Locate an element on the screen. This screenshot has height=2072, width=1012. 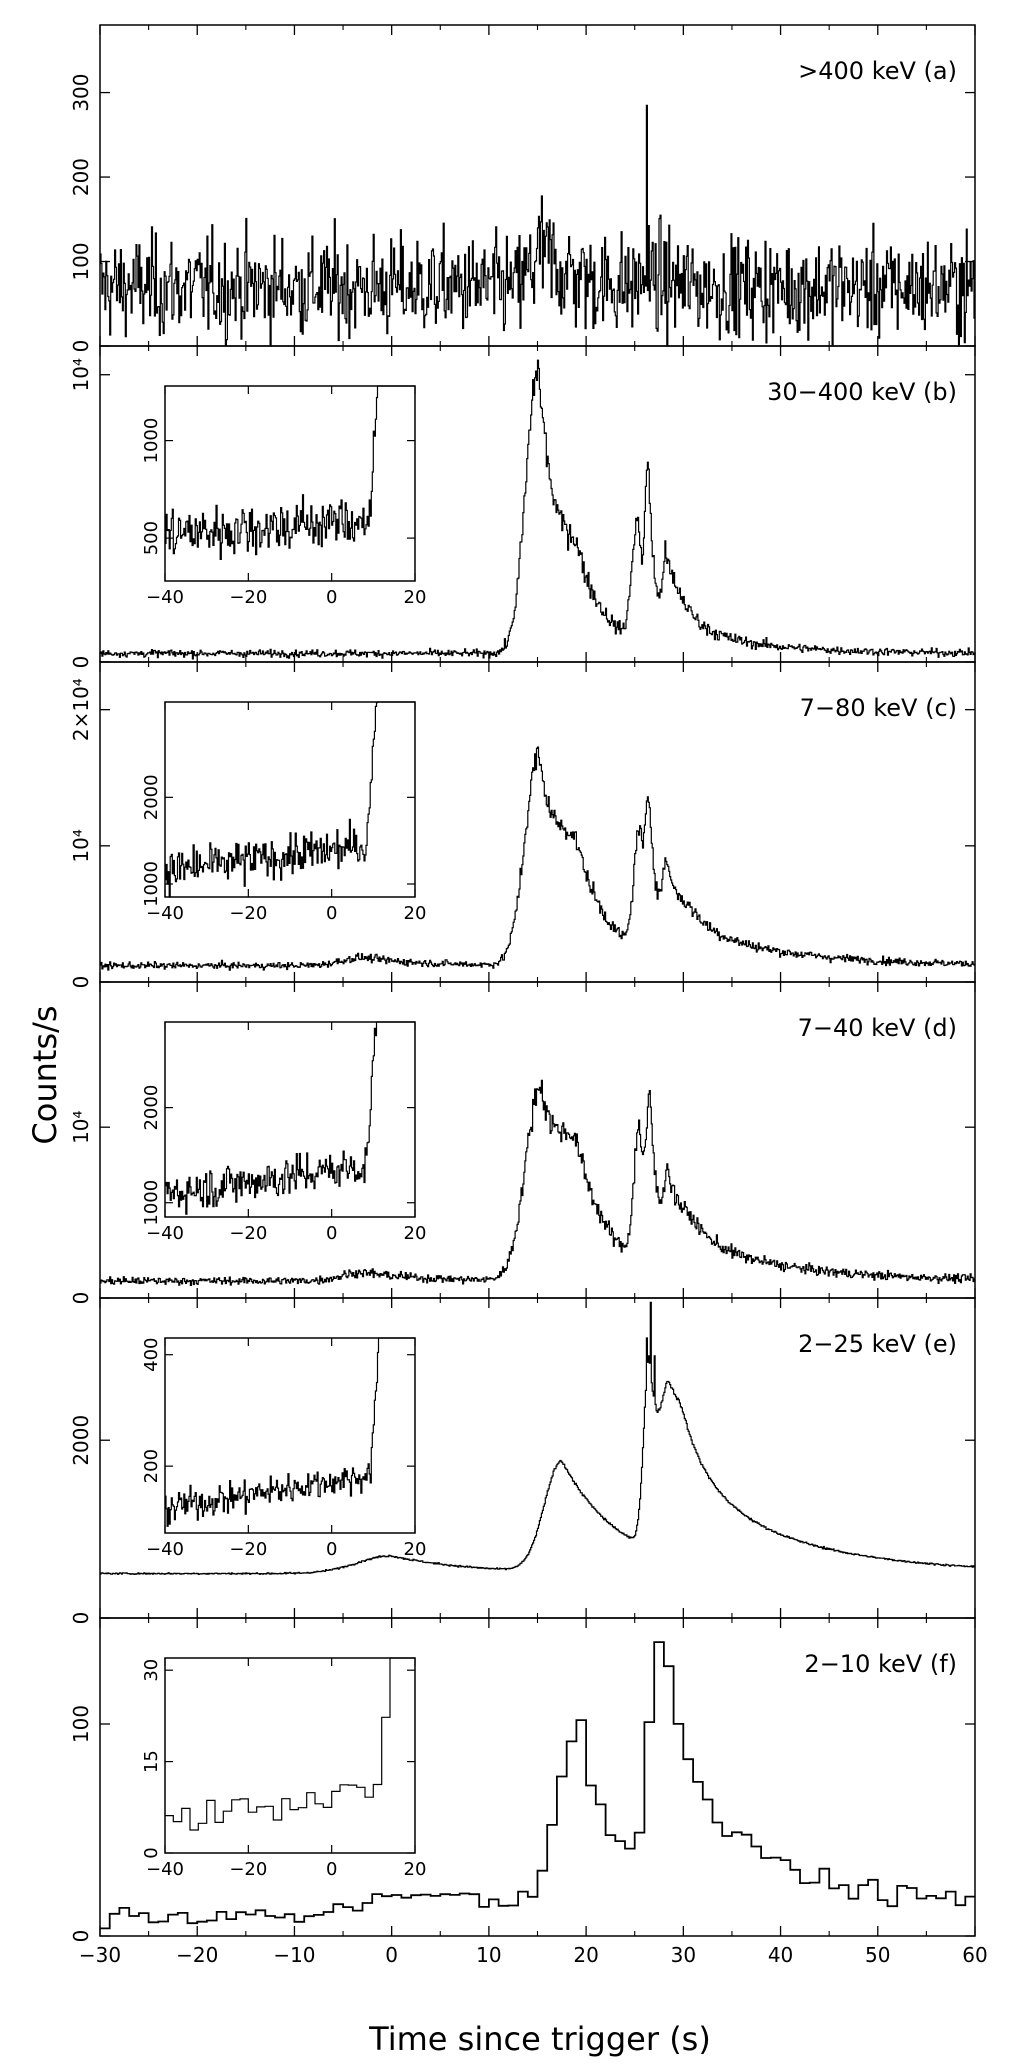
panel-c-inset: −40 −20 0 20 1000 2000 is located at coordinates (284, 812).